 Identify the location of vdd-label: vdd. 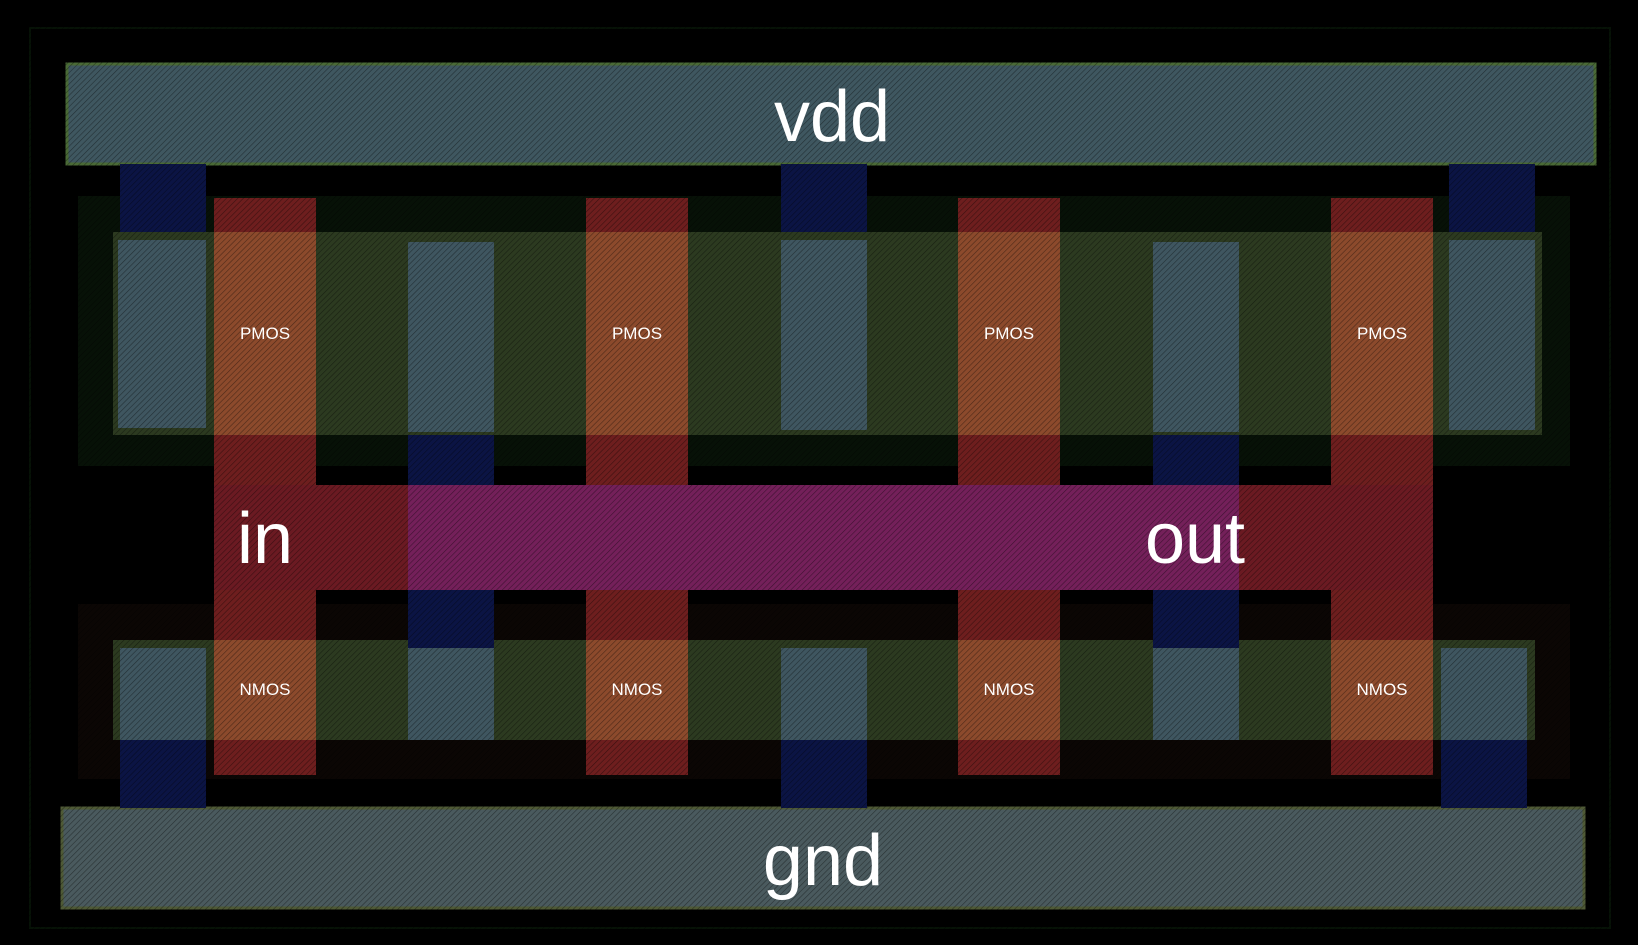
(832, 117).